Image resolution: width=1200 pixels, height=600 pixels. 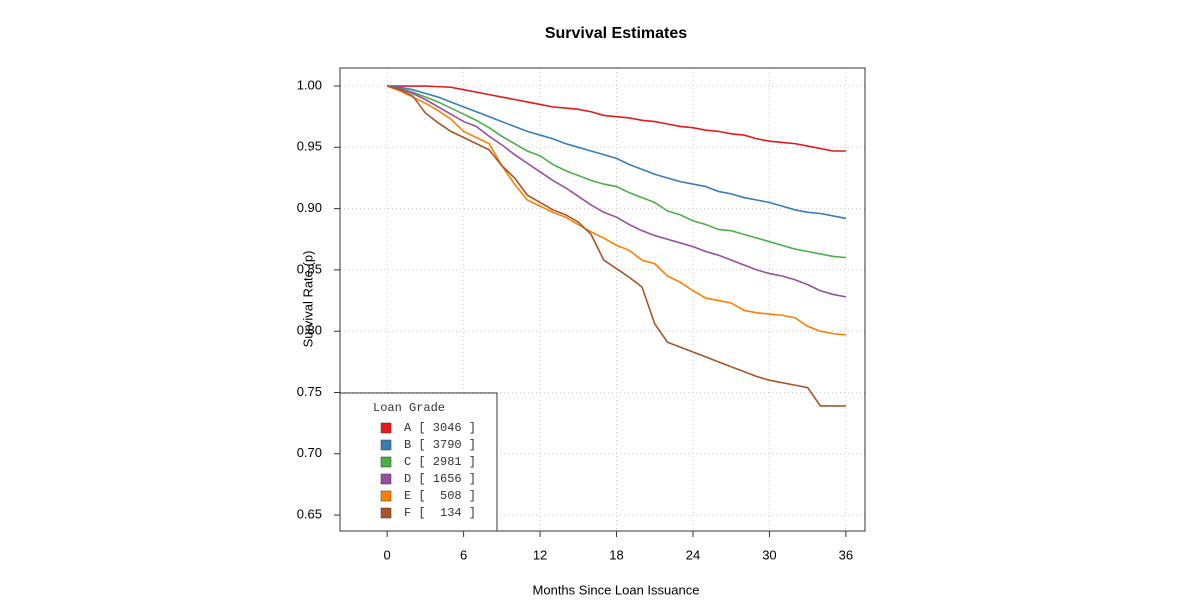 What do you see at coordinates (309, 330) in the screenshot?
I see `y-tick-label: 0.80` at bounding box center [309, 330].